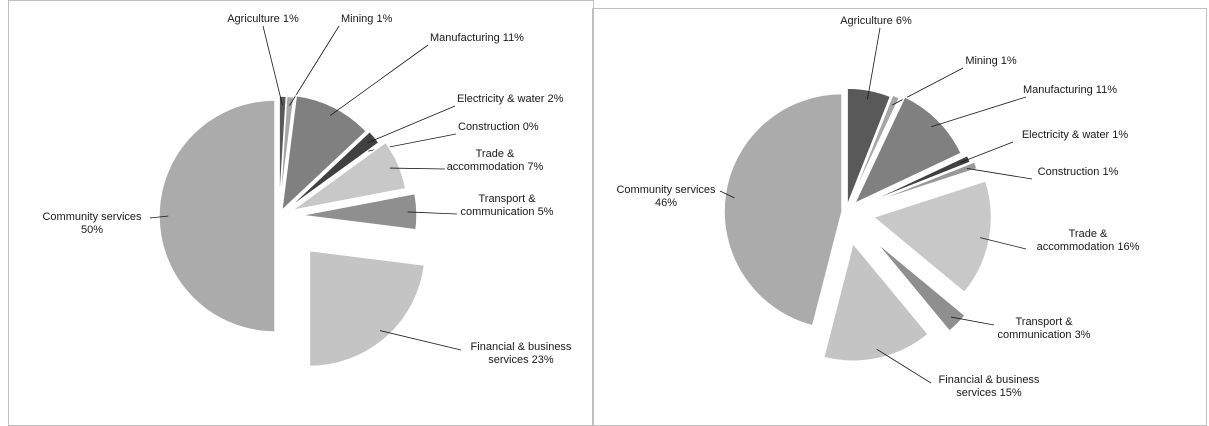 This screenshot has height=426, width=1209. I want to click on data-label-construction: Construction 0%, so click(498, 127).